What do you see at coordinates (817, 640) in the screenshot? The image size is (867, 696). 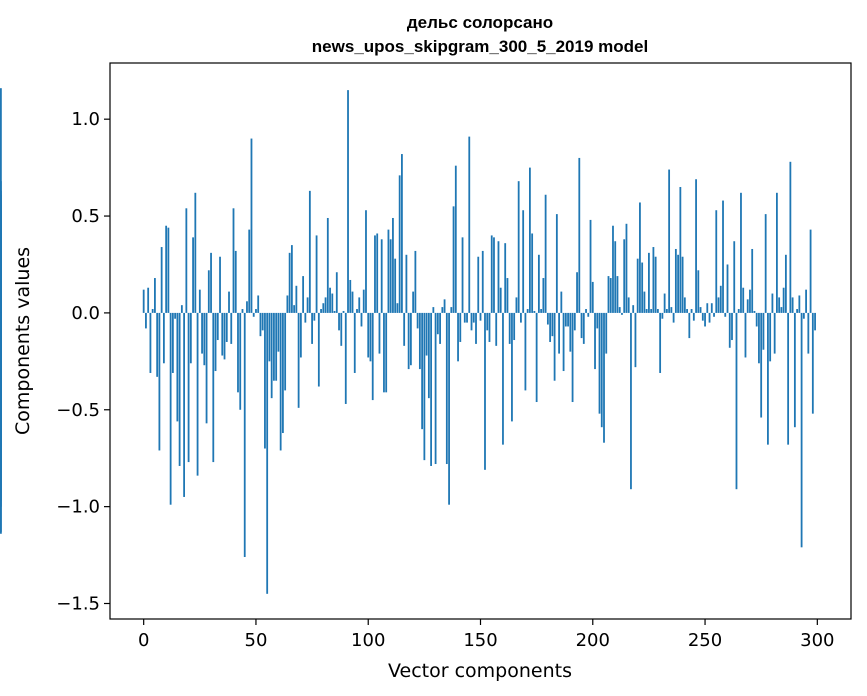 I see `x-tick-label: 300` at bounding box center [817, 640].